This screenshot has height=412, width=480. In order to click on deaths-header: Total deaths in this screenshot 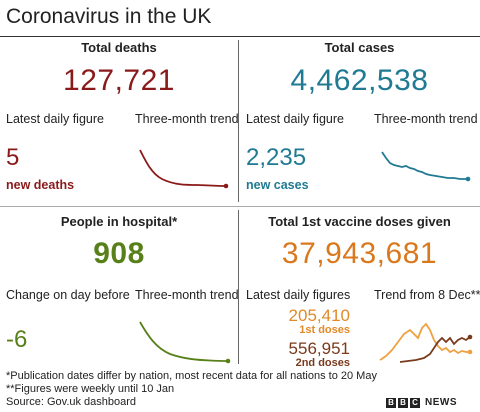, I will do `click(119, 47)`.